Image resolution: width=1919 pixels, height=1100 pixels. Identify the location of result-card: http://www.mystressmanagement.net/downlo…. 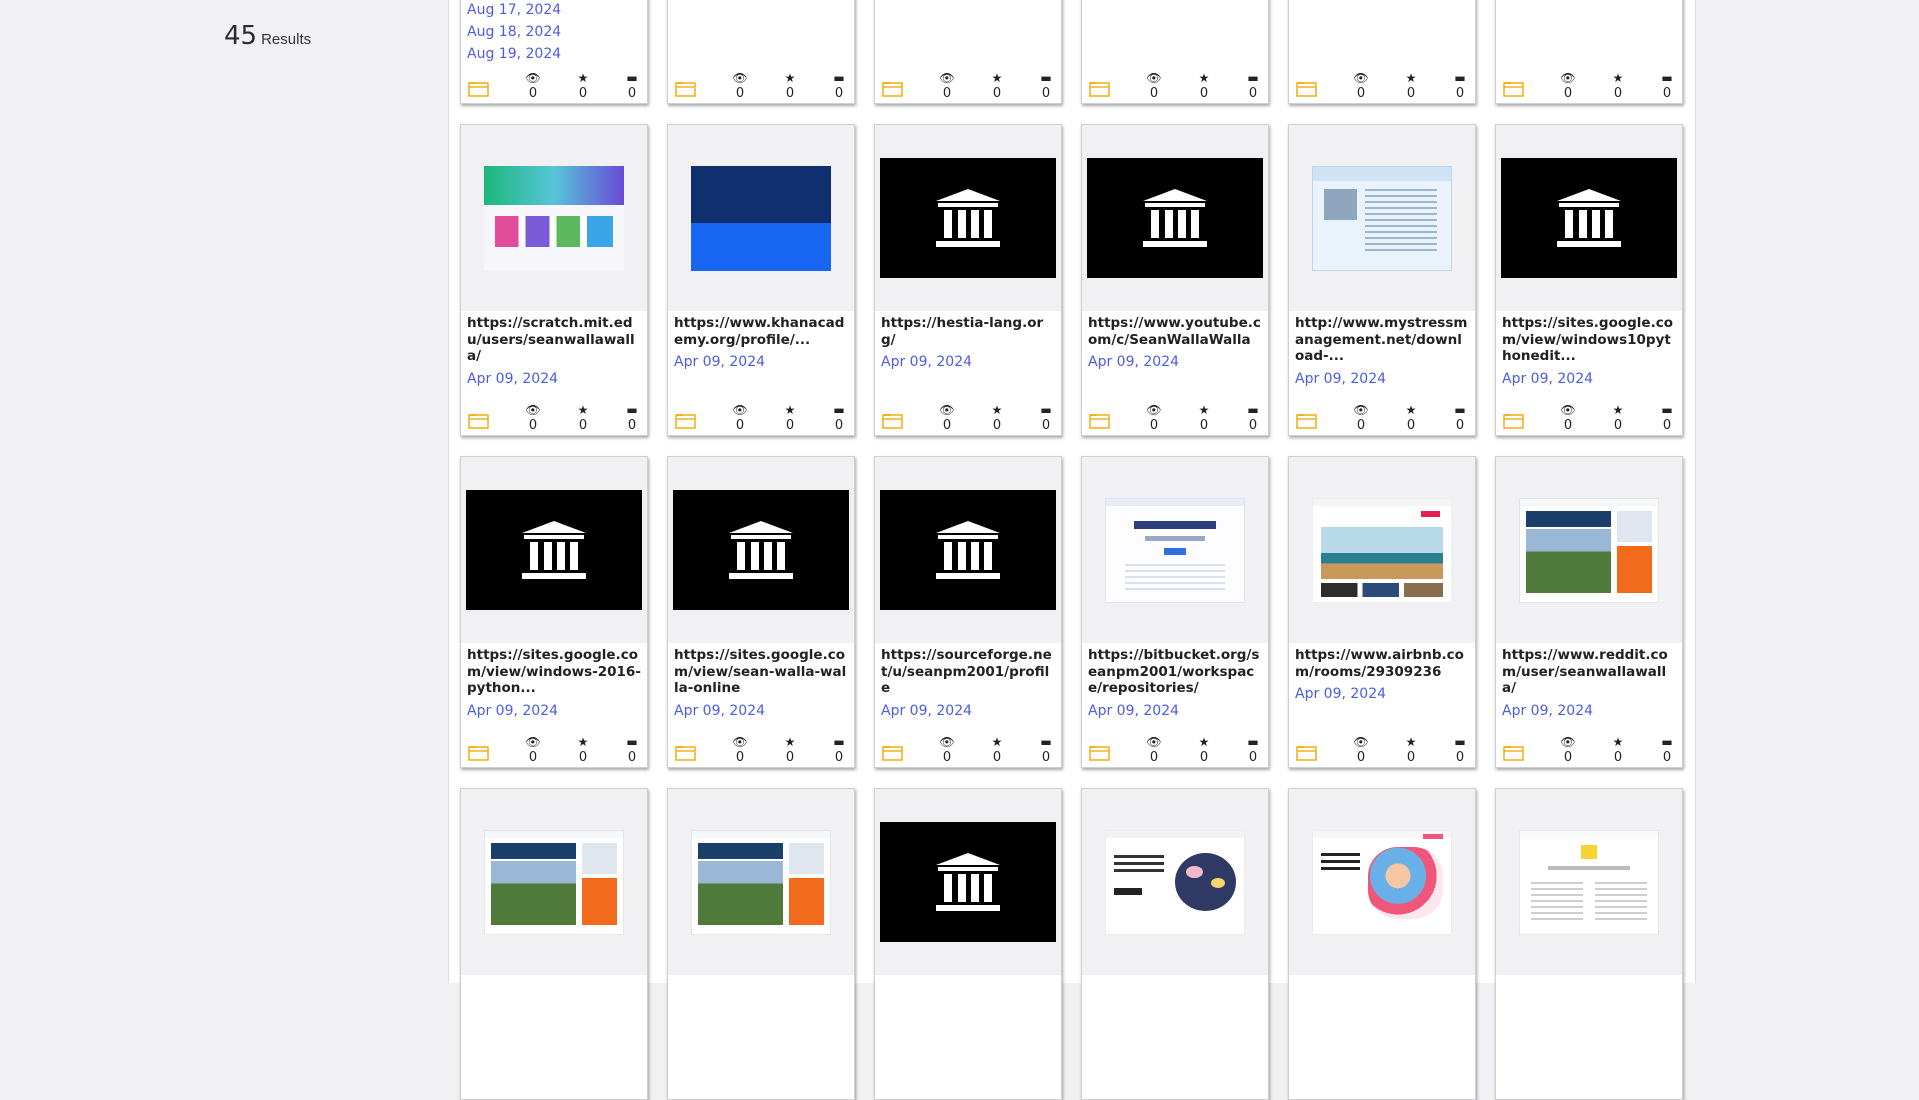
(1382, 280).